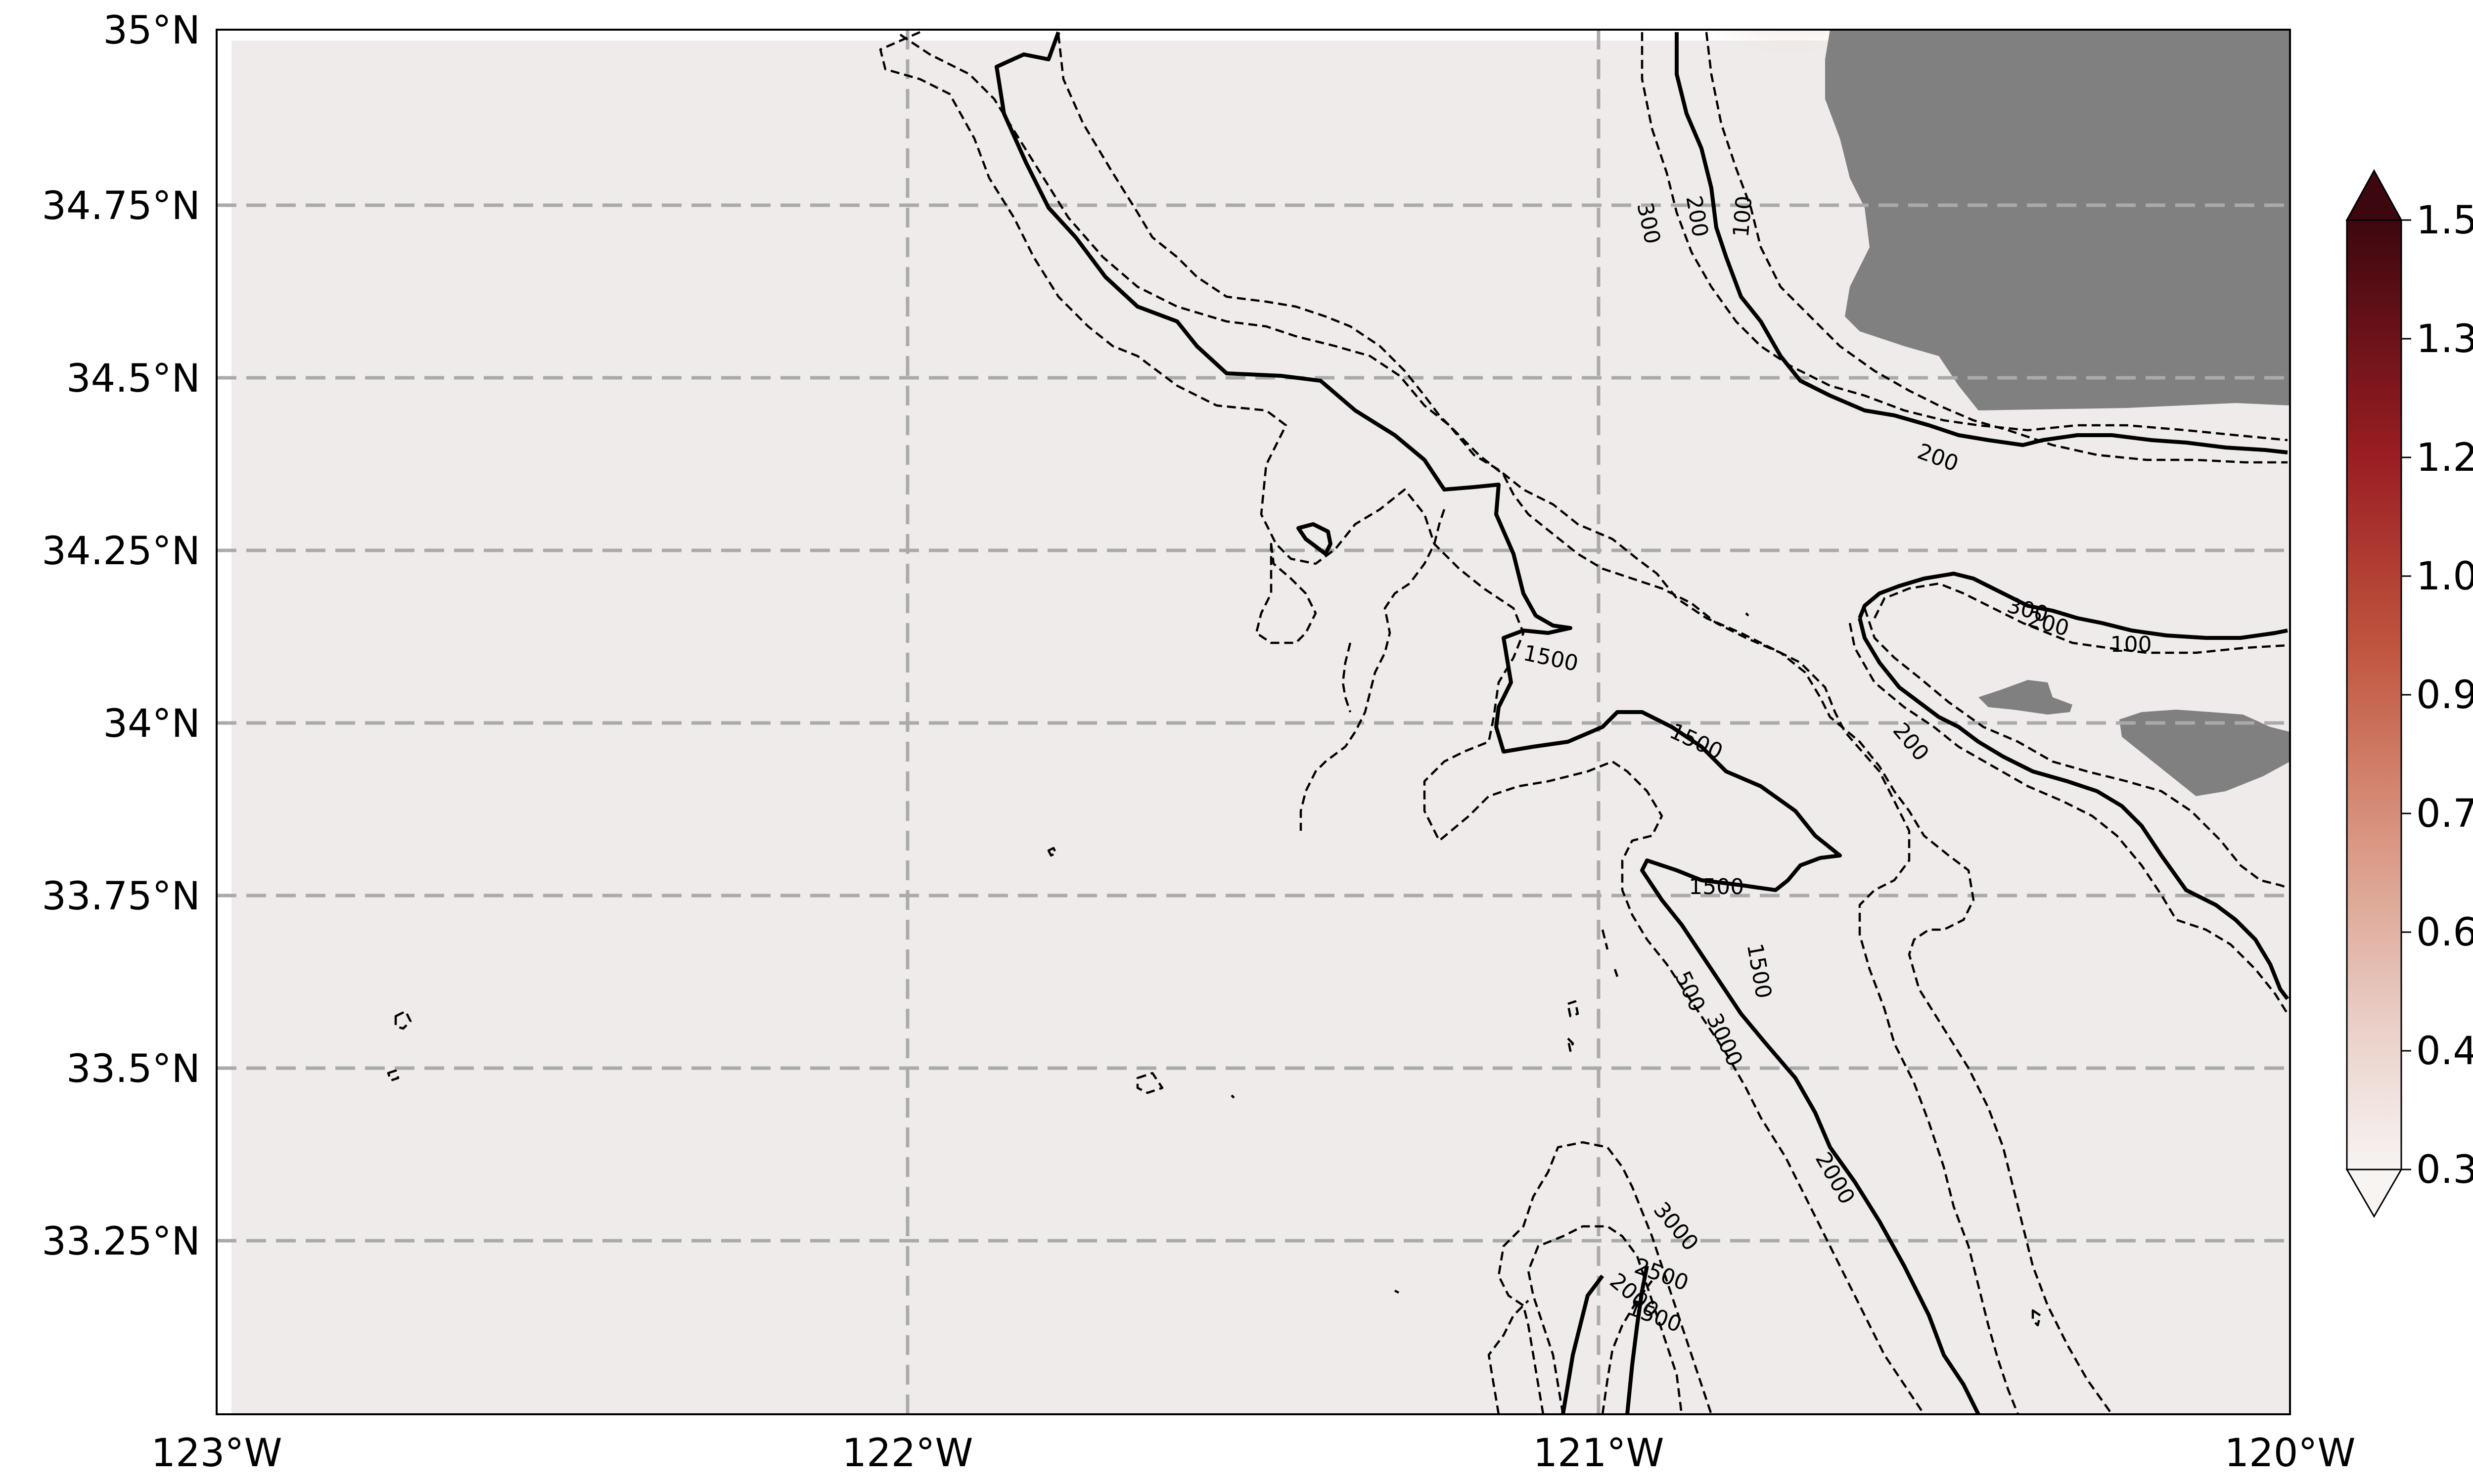  What do you see at coordinates (1599, 1453) in the screenshot?
I see `x-tick-label: 121°W` at bounding box center [1599, 1453].